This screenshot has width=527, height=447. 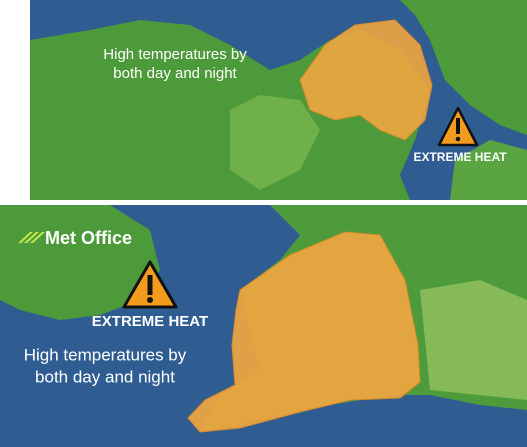 I want to click on land-ireland, so click(x=80, y=262).